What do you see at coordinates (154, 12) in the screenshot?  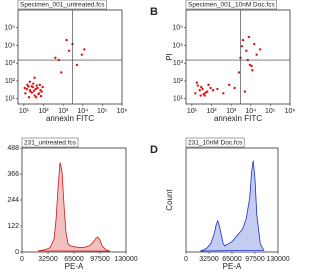 I see `panel-label: B` at bounding box center [154, 12].